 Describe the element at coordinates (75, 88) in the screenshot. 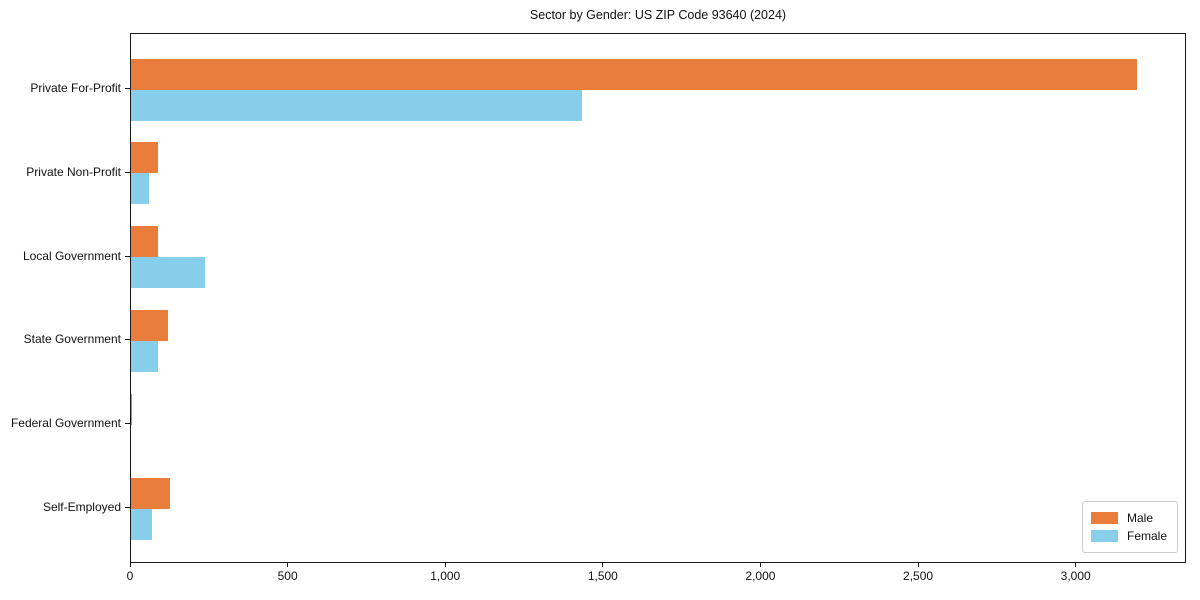

I see `y-tick-label-private-for-profit: Private For-Profit` at that location.